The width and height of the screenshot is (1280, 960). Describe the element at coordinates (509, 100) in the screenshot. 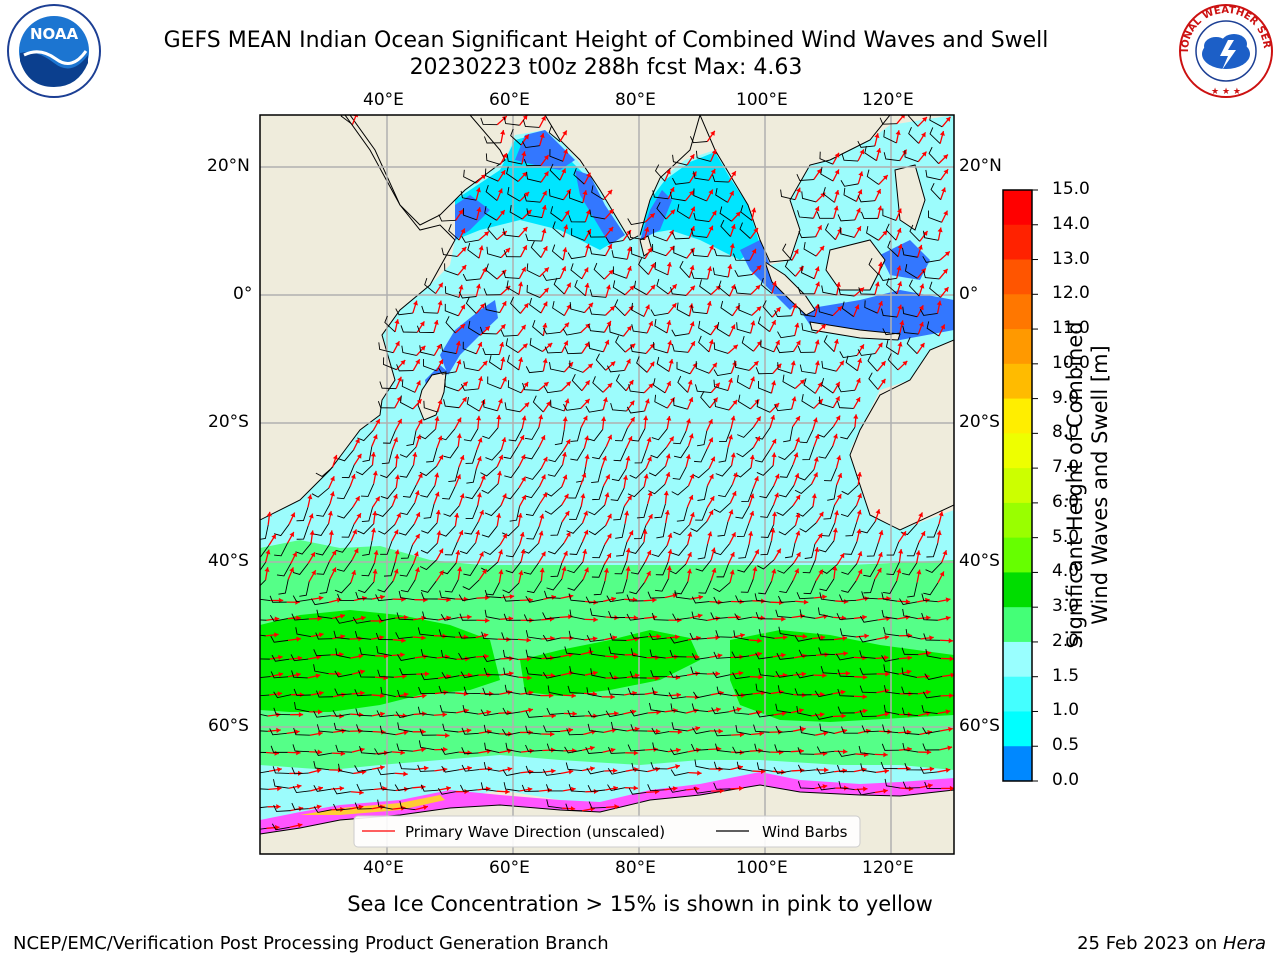

I see `lon-label-top-60e: 60°E` at that location.